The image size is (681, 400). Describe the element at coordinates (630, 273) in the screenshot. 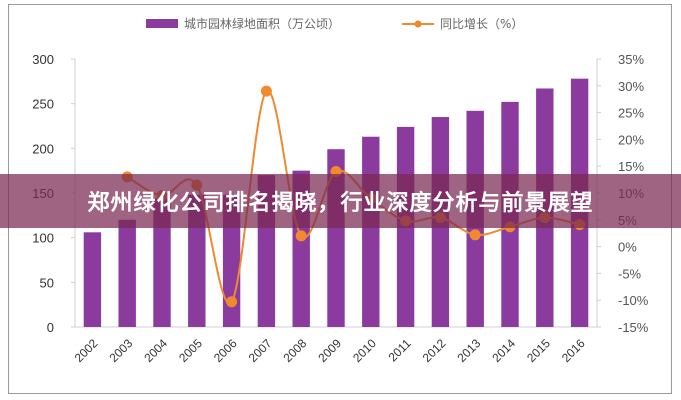

I see `right-tick-label: -5%` at that location.